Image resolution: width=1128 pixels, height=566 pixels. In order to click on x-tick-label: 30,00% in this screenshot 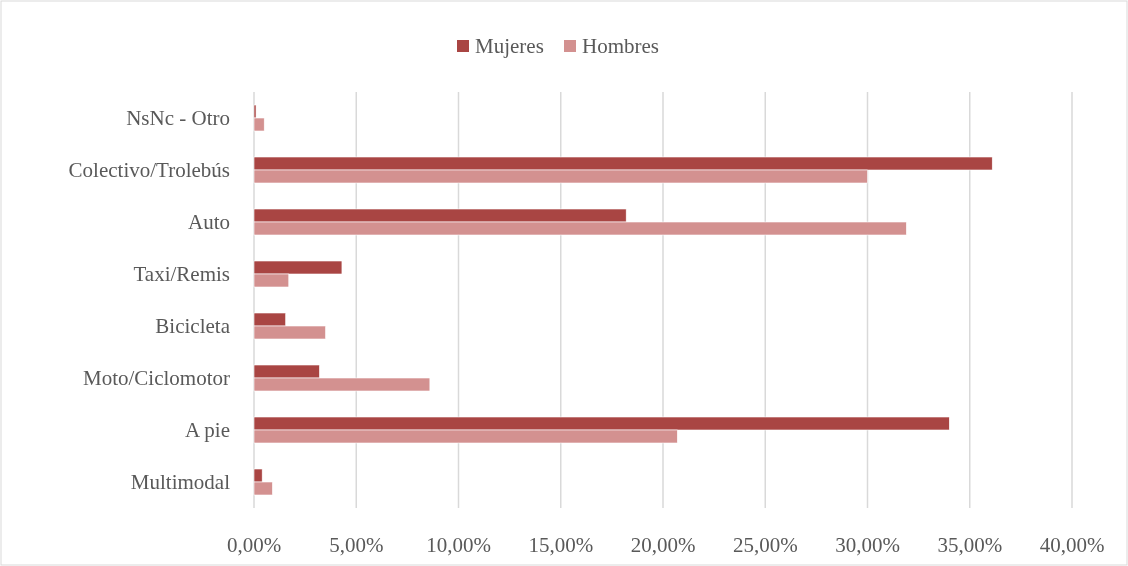, I will do `click(867, 545)`.